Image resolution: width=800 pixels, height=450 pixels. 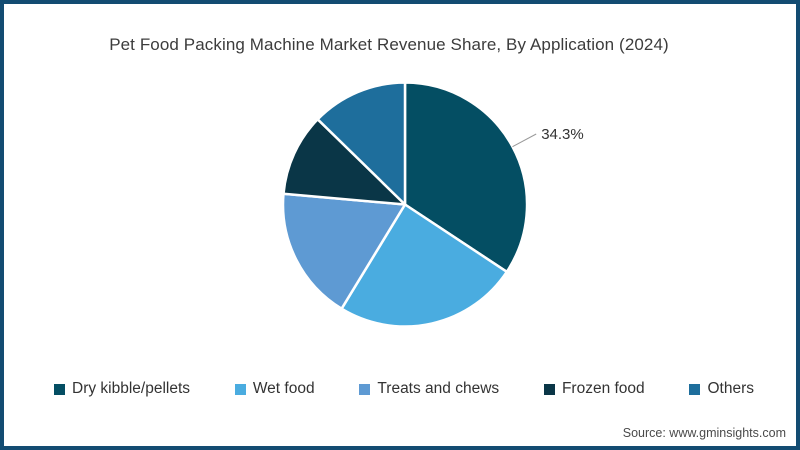 I want to click on legend-item-others: Others, so click(x=721, y=389).